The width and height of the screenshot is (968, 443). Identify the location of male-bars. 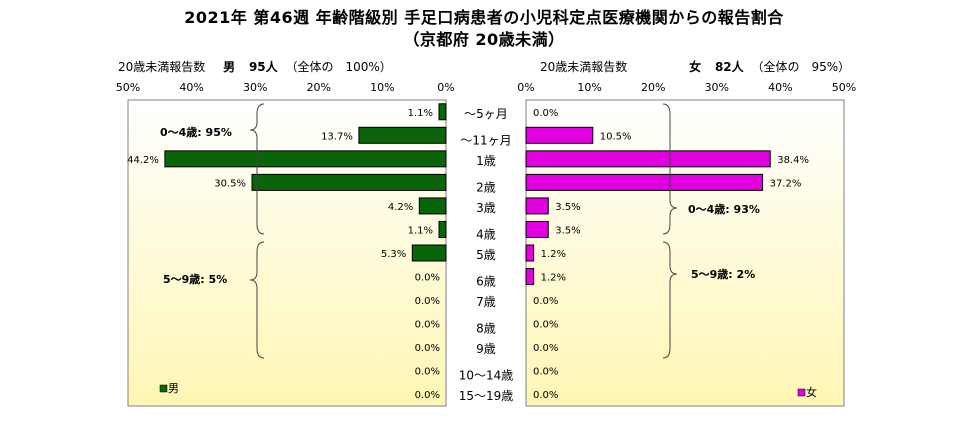
(305, 182).